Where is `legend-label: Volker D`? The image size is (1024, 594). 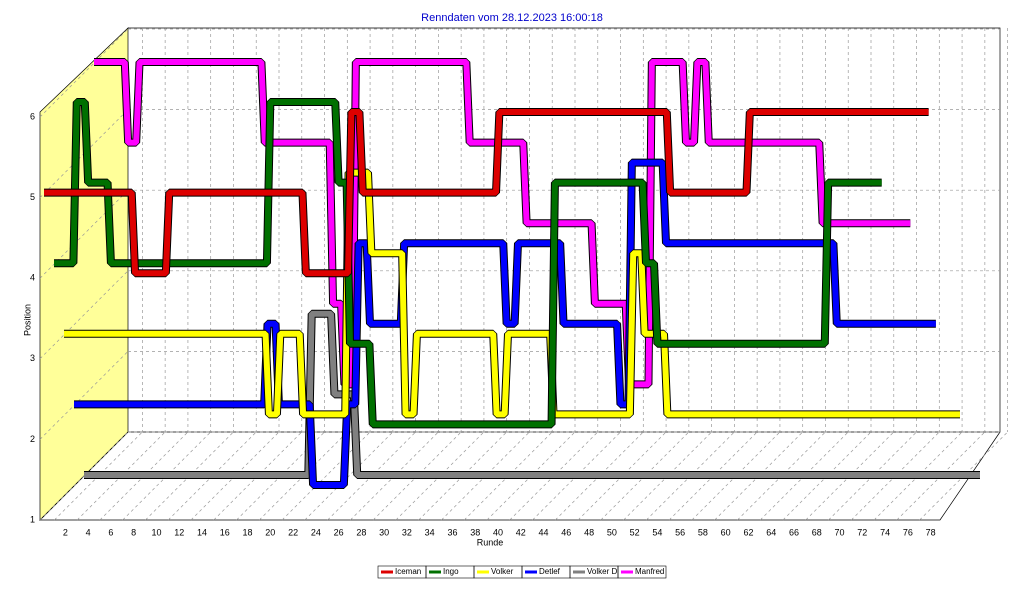
legend-label: Volker D is located at coordinates (602, 571).